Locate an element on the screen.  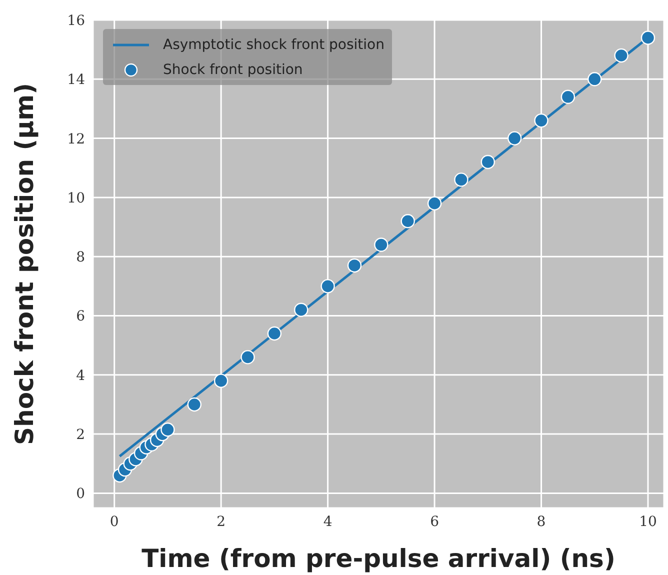
y-tick-label: 6 is located at coordinates (81, 316).